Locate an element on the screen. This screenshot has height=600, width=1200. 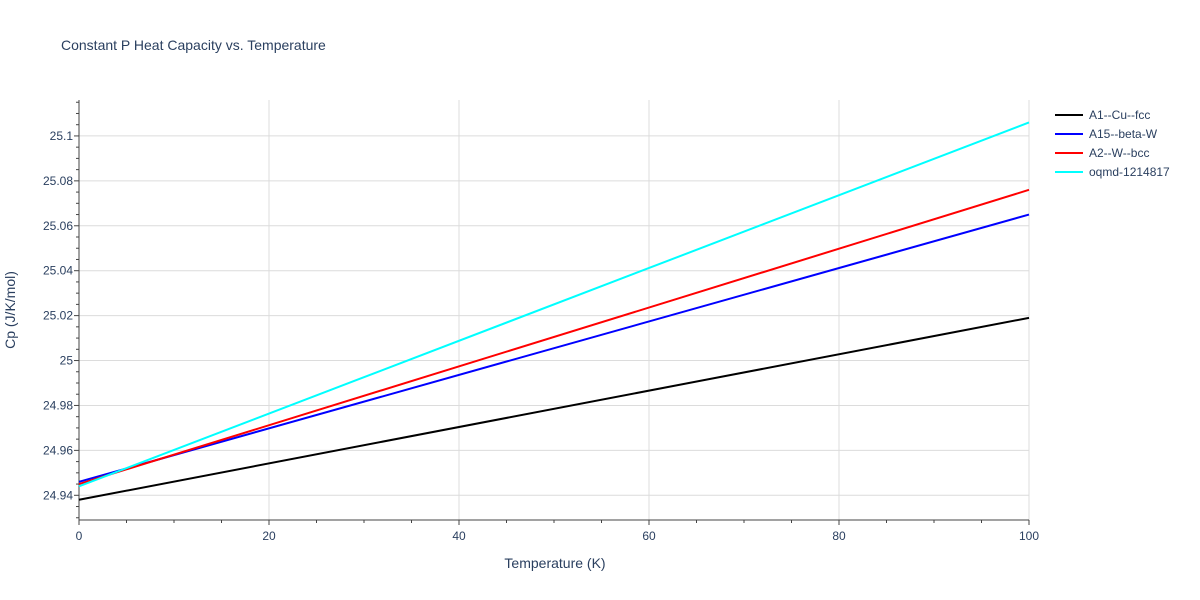
x-tick-label-3: 60 is located at coordinates (649, 536).